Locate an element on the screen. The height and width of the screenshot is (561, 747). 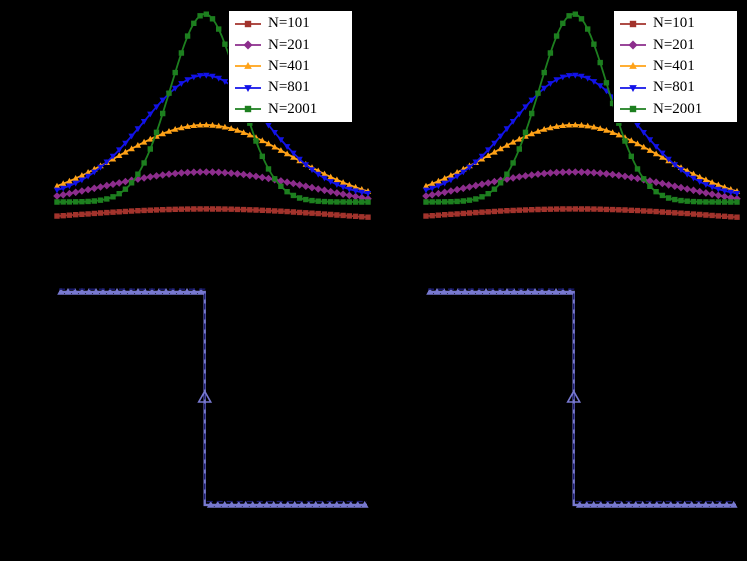
legend-top-left: N=101 N=201 N=401 N=801 N=2001 is located at coordinates (290, 66).